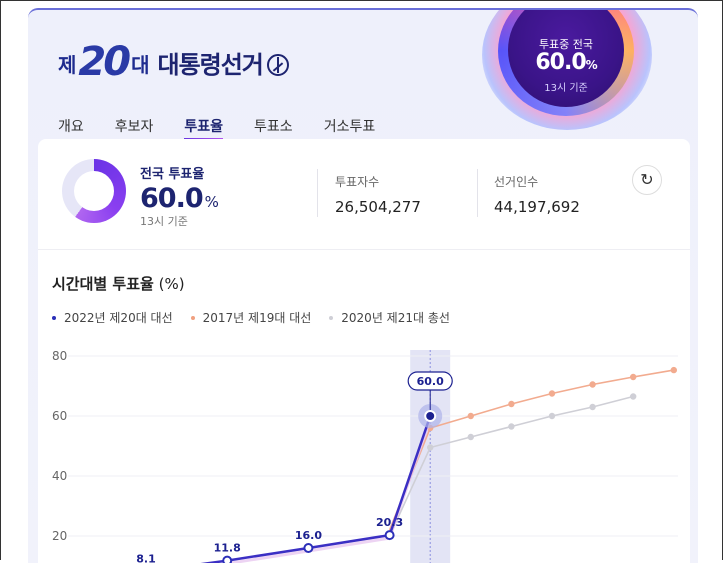 The image size is (723, 563). I want to click on legend-item: 2020년 제21대 총선, so click(389, 317).